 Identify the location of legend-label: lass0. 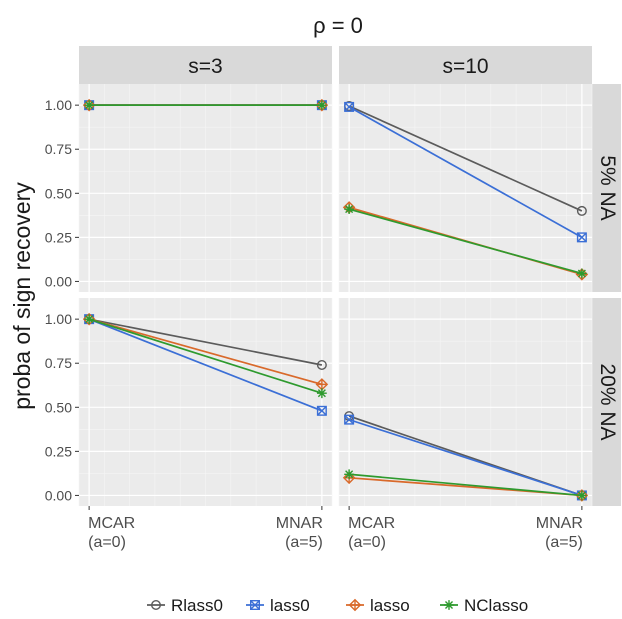
(290, 605).